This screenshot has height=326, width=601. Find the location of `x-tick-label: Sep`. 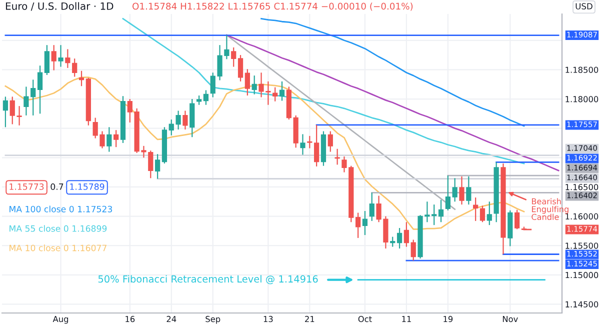

x-tick-label: Sep is located at coordinates (213, 320).